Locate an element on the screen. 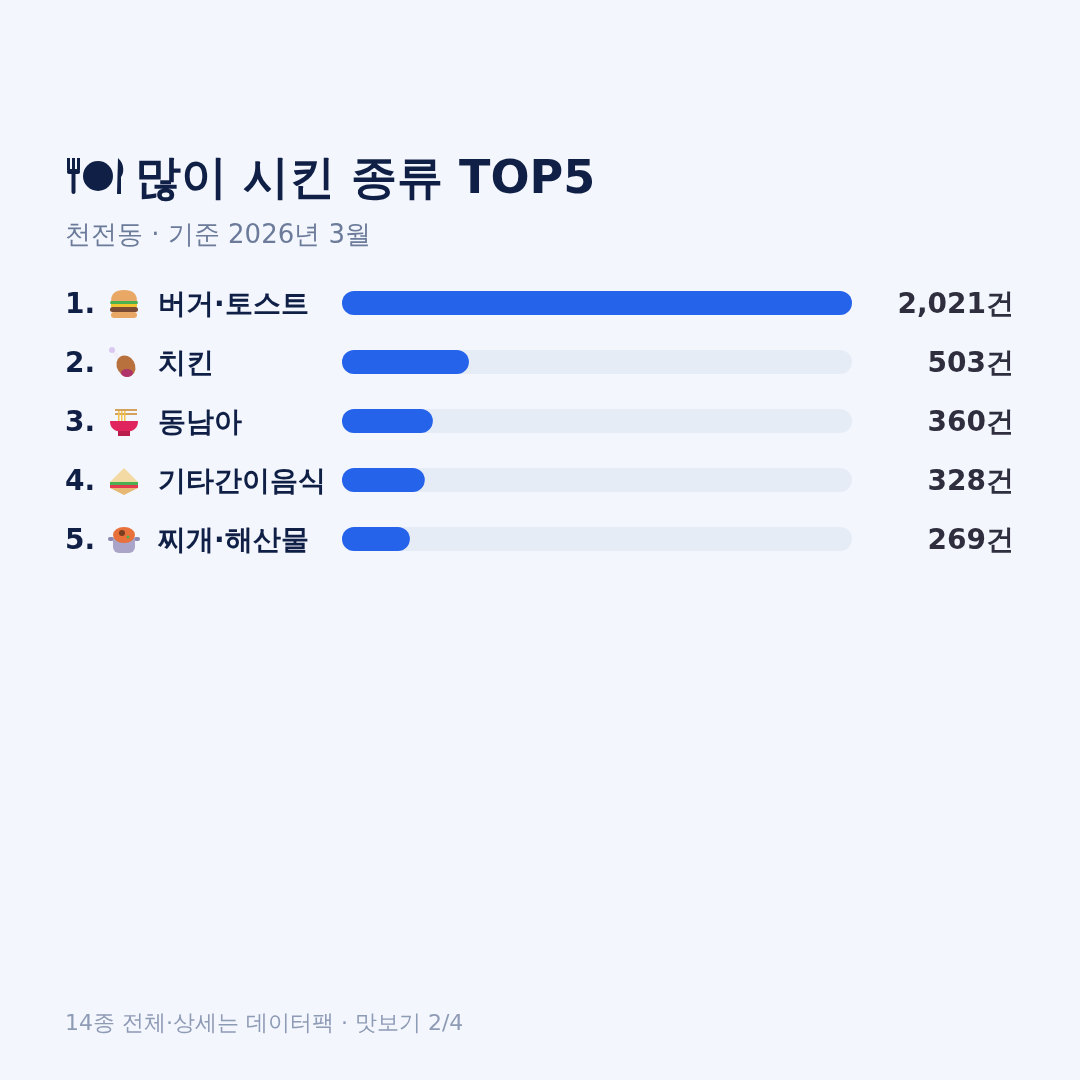  value-label: 328건 is located at coordinates (970, 480).